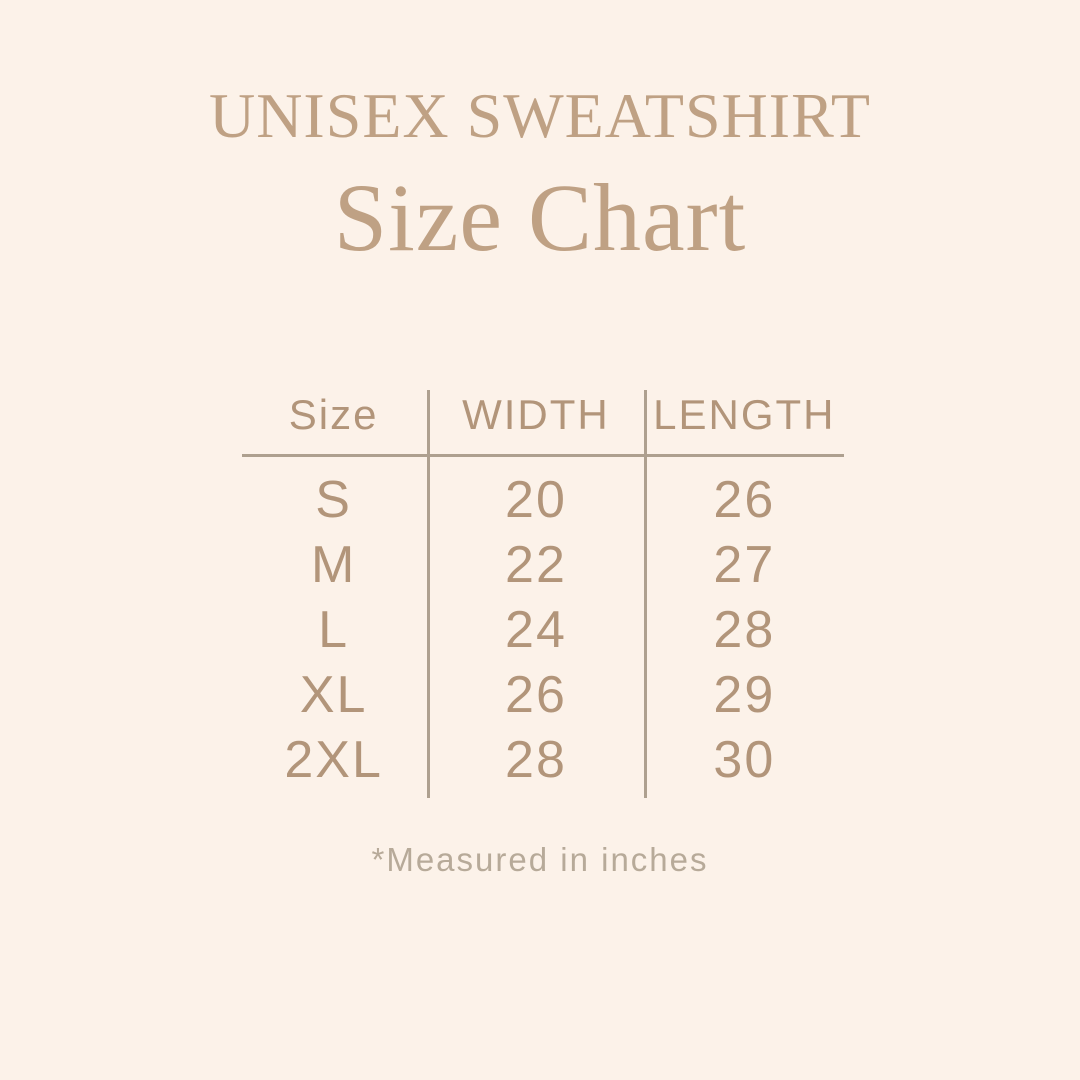  What do you see at coordinates (744, 564) in the screenshot?
I see `cell-length: 27` at bounding box center [744, 564].